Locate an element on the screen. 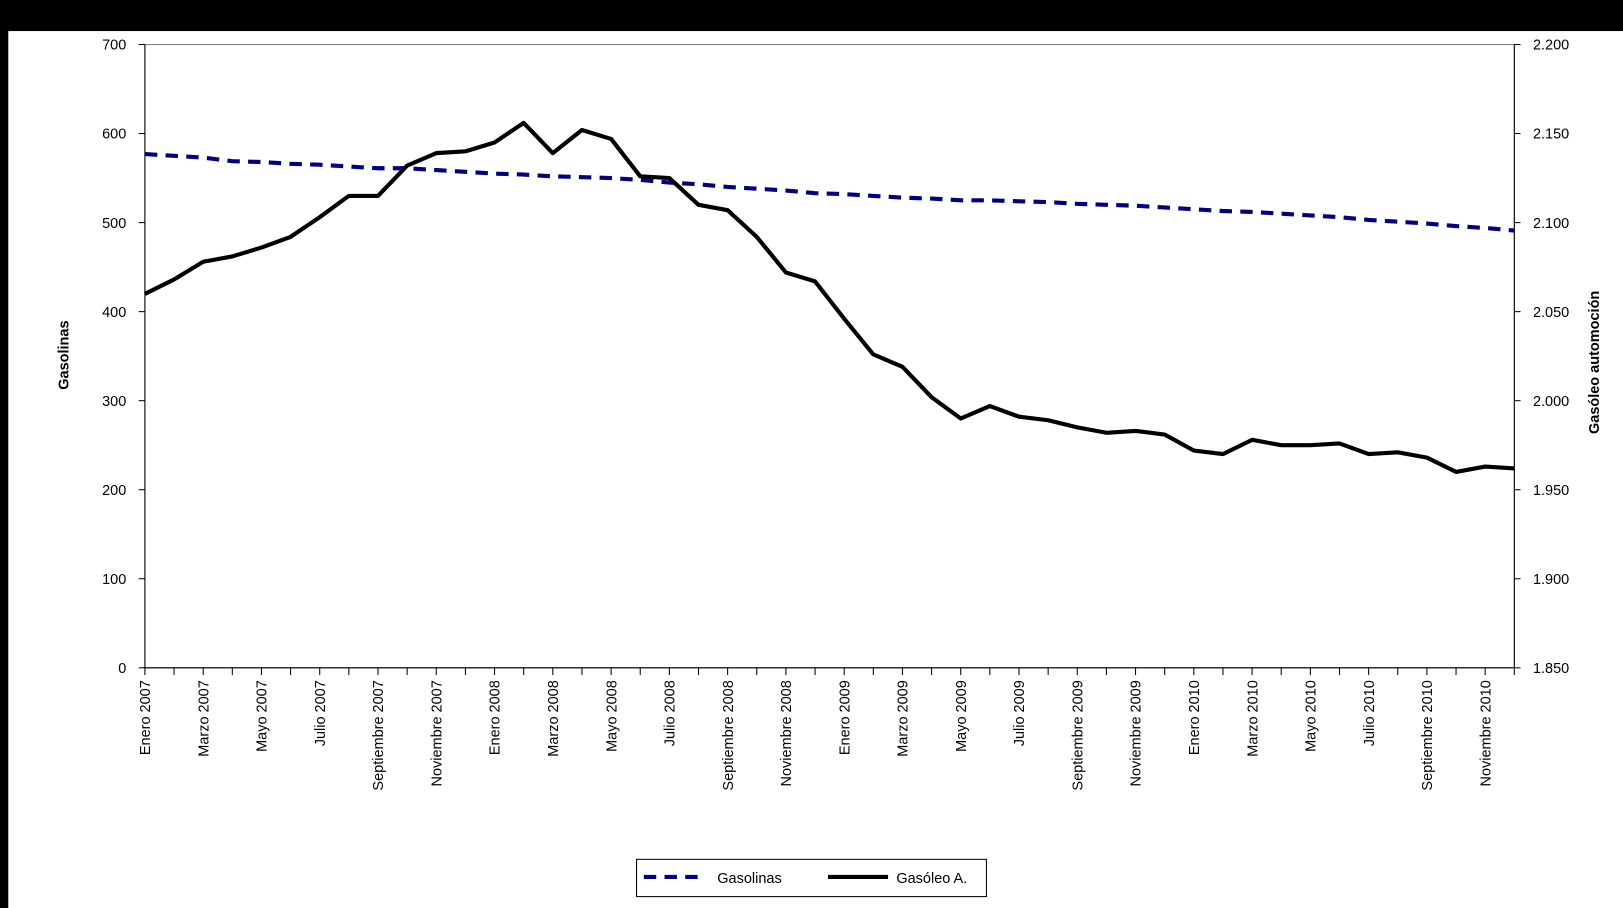 This screenshot has height=908, width=1623. series-line is located at coordinates (829, 192).